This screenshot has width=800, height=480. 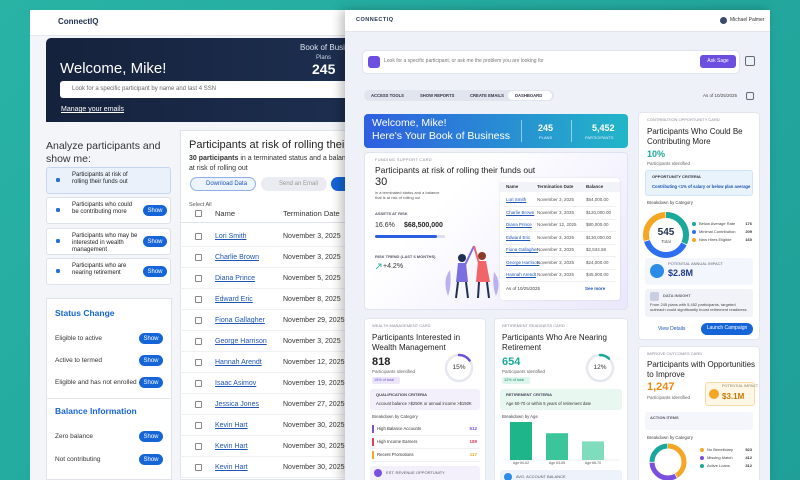 What do you see at coordinates (113, 68) in the screenshot?
I see `welcome: Welcome, Mike!` at bounding box center [113, 68].